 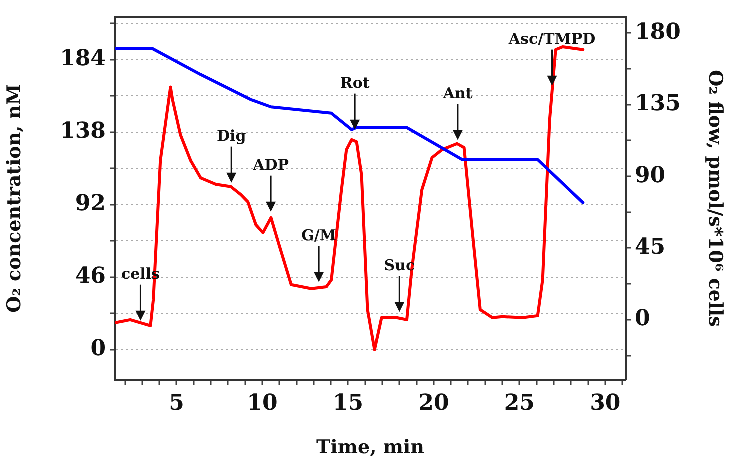 I want to click on y-tick-label: 138, so click(x=83, y=131).